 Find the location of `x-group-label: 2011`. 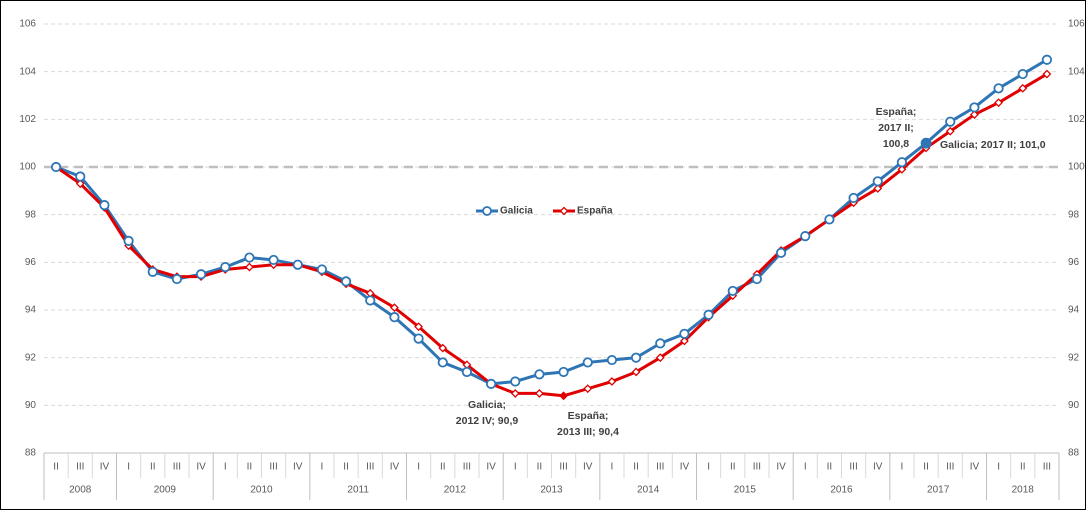

x-group-label: 2011 is located at coordinates (358, 490).